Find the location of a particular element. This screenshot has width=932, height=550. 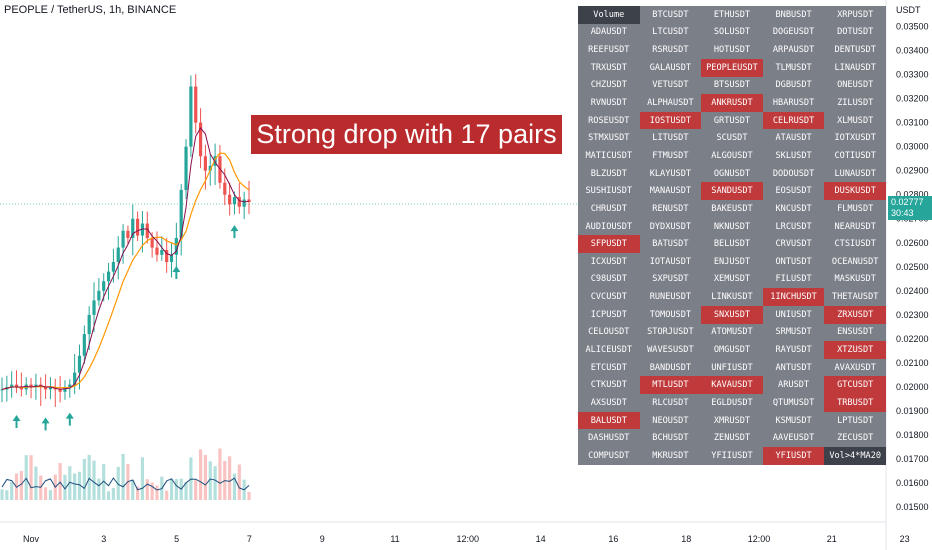

scanner-pair-cell: ICPUSDT is located at coordinates (608, 314).